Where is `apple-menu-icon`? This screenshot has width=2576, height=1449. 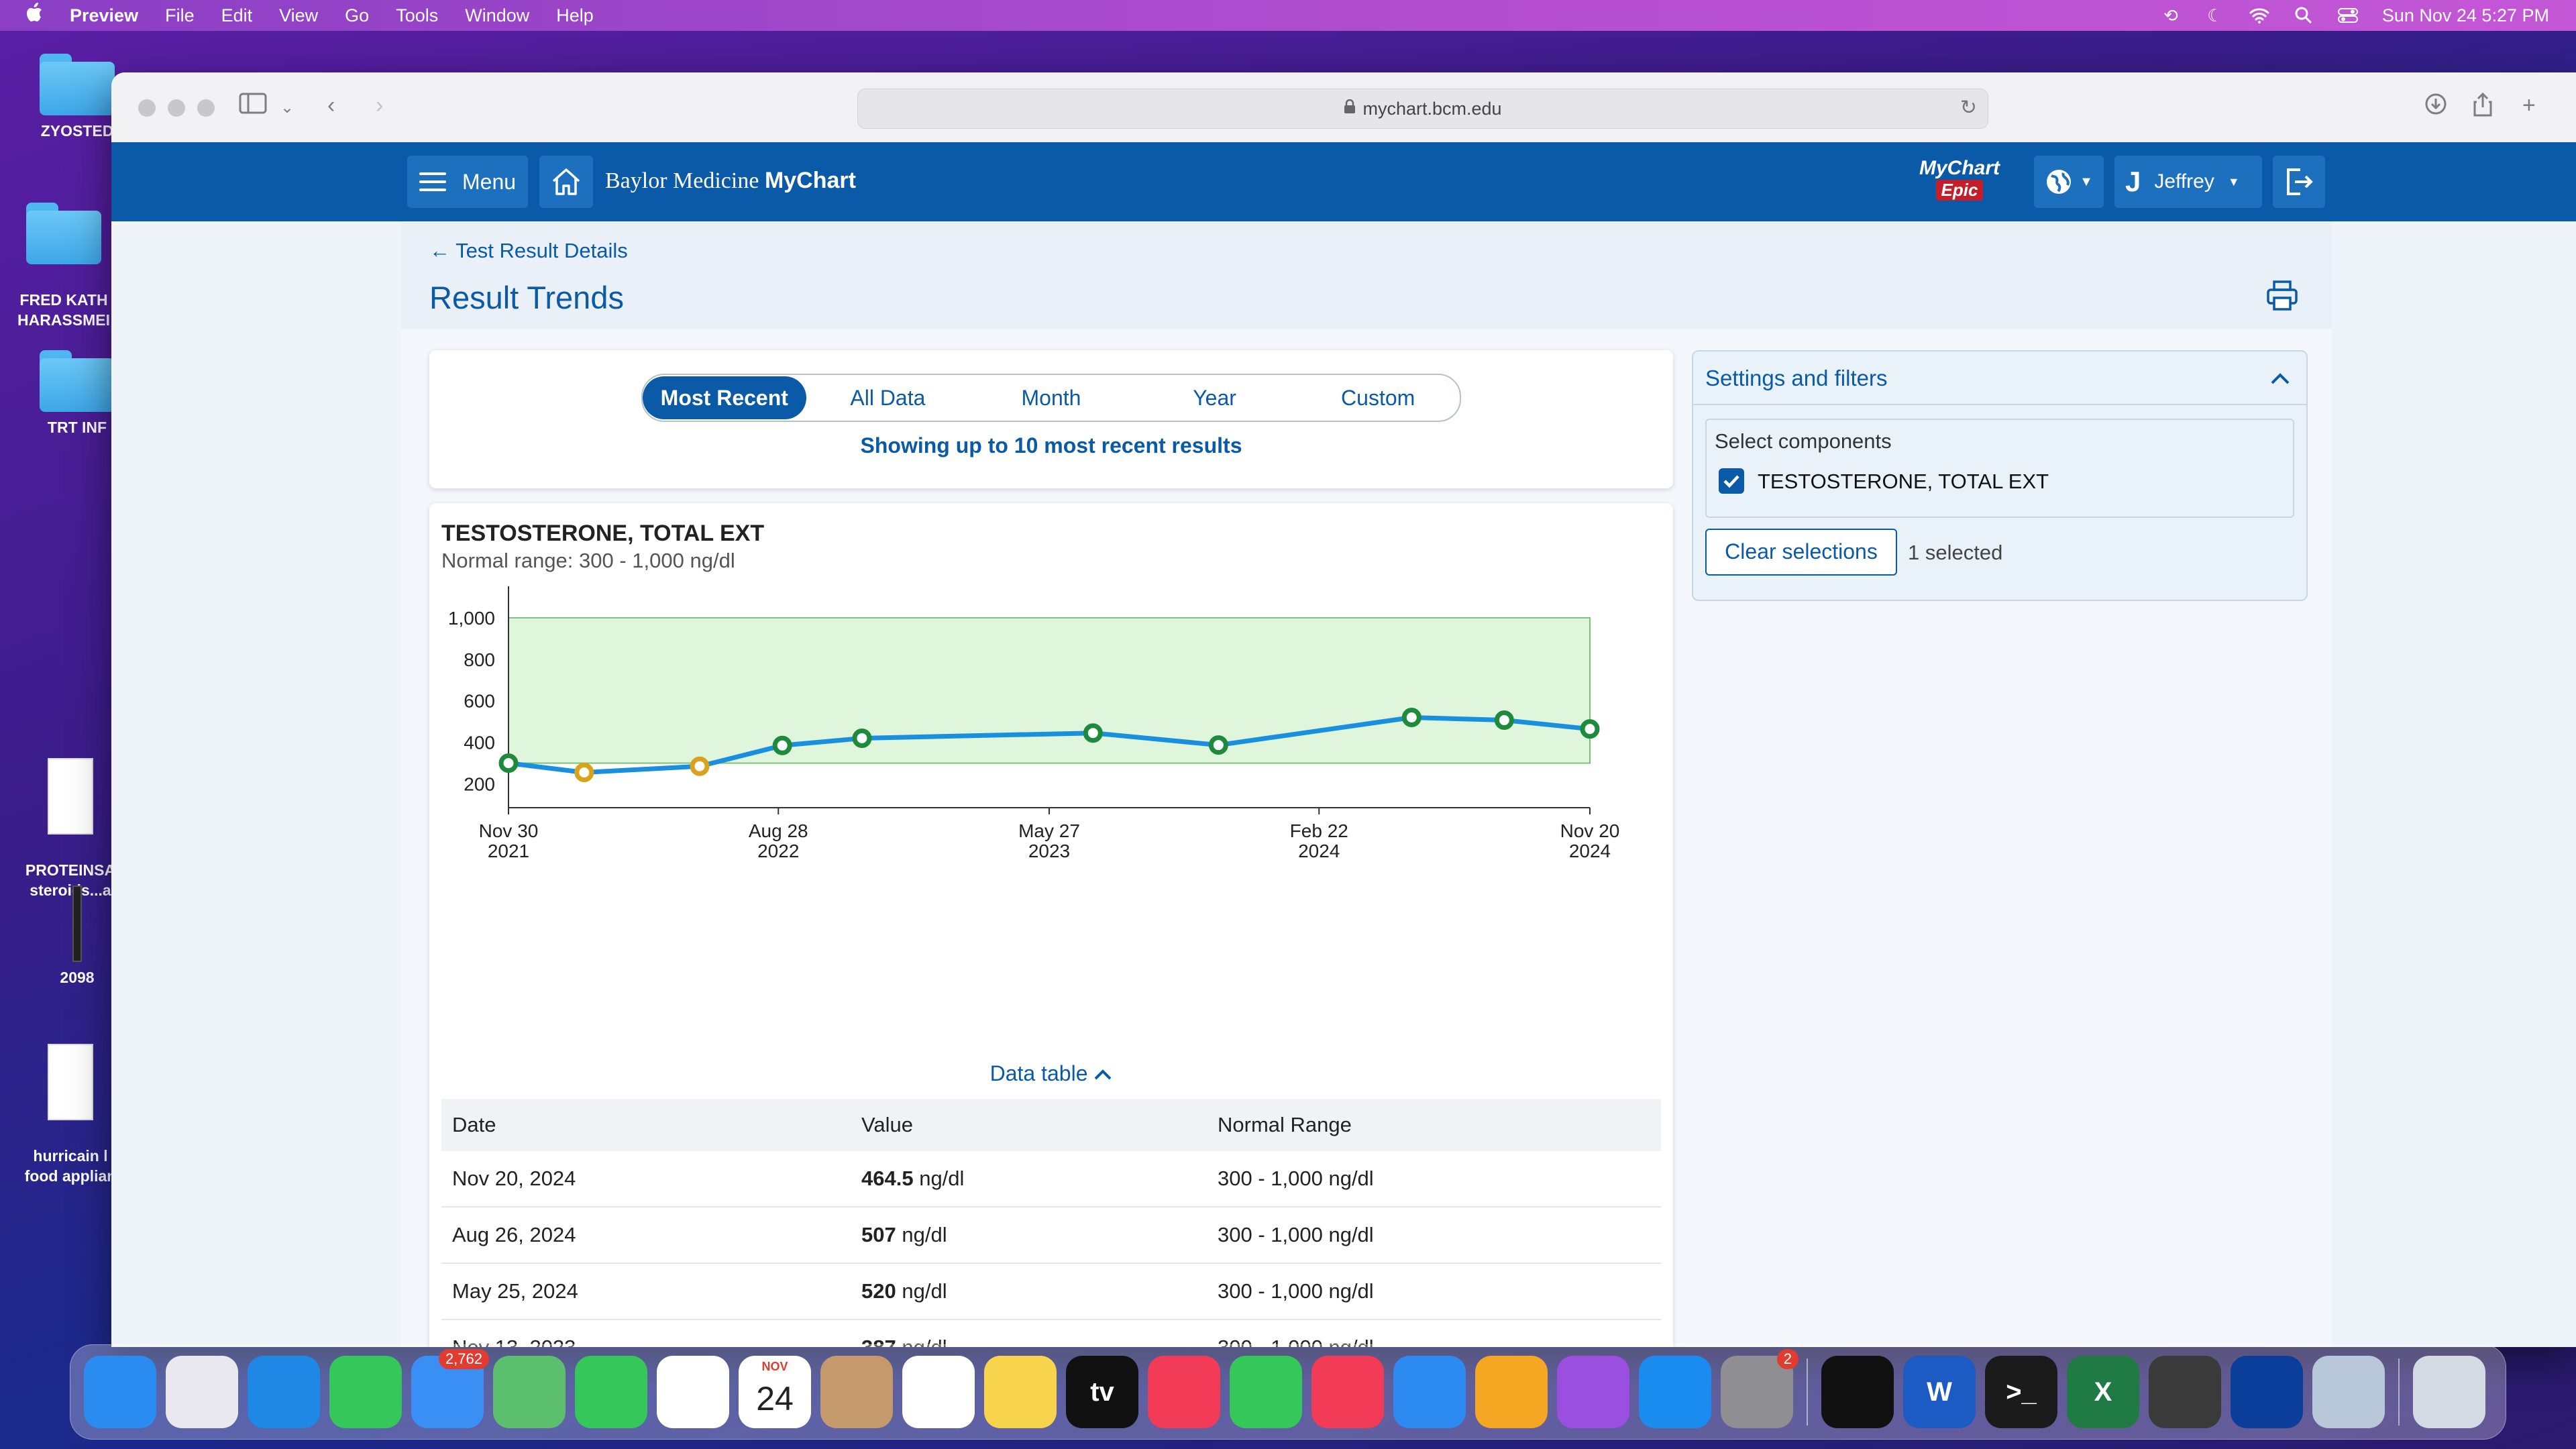 apple-menu-icon is located at coordinates (35, 15).